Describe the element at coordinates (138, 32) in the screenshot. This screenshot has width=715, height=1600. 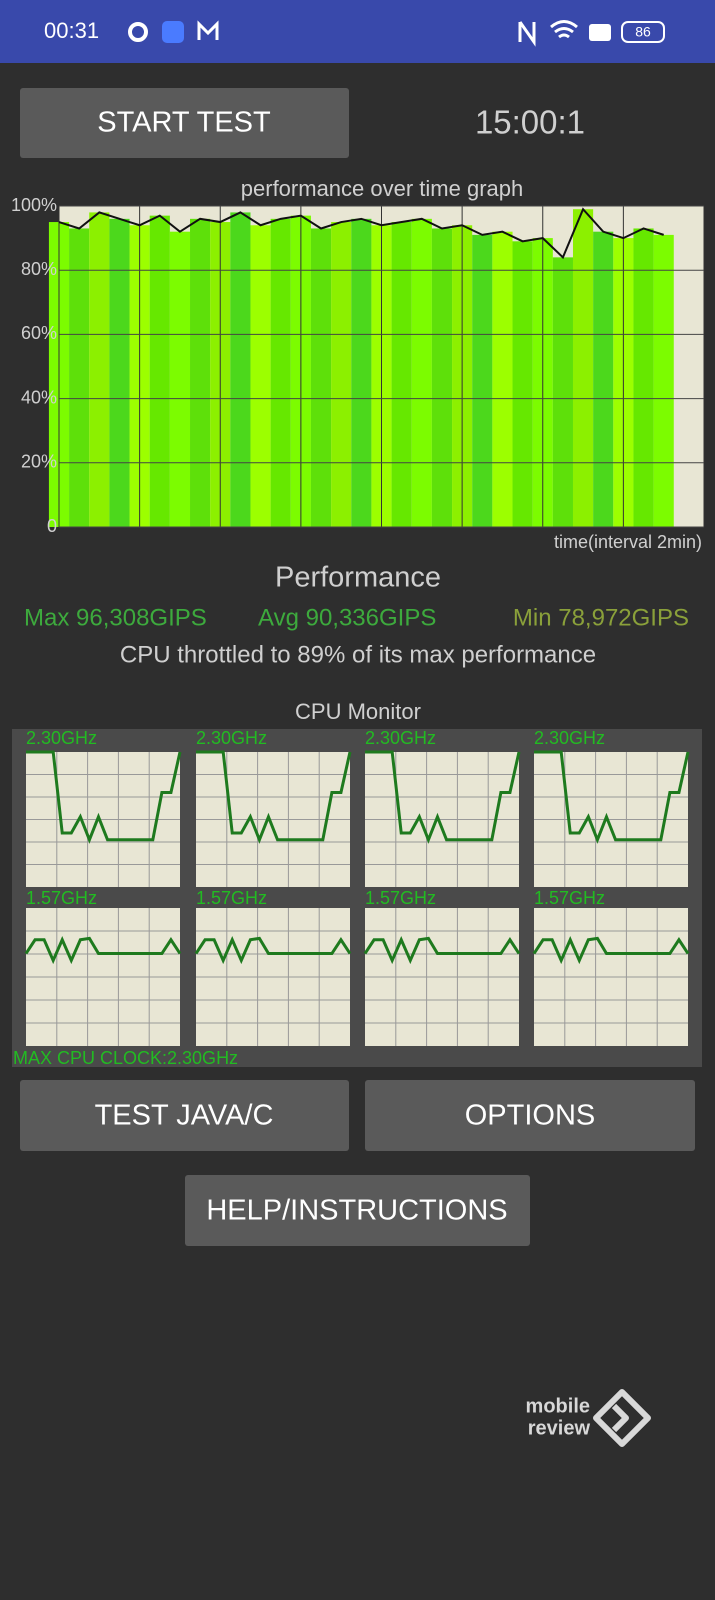
I see `settings-icon` at that location.